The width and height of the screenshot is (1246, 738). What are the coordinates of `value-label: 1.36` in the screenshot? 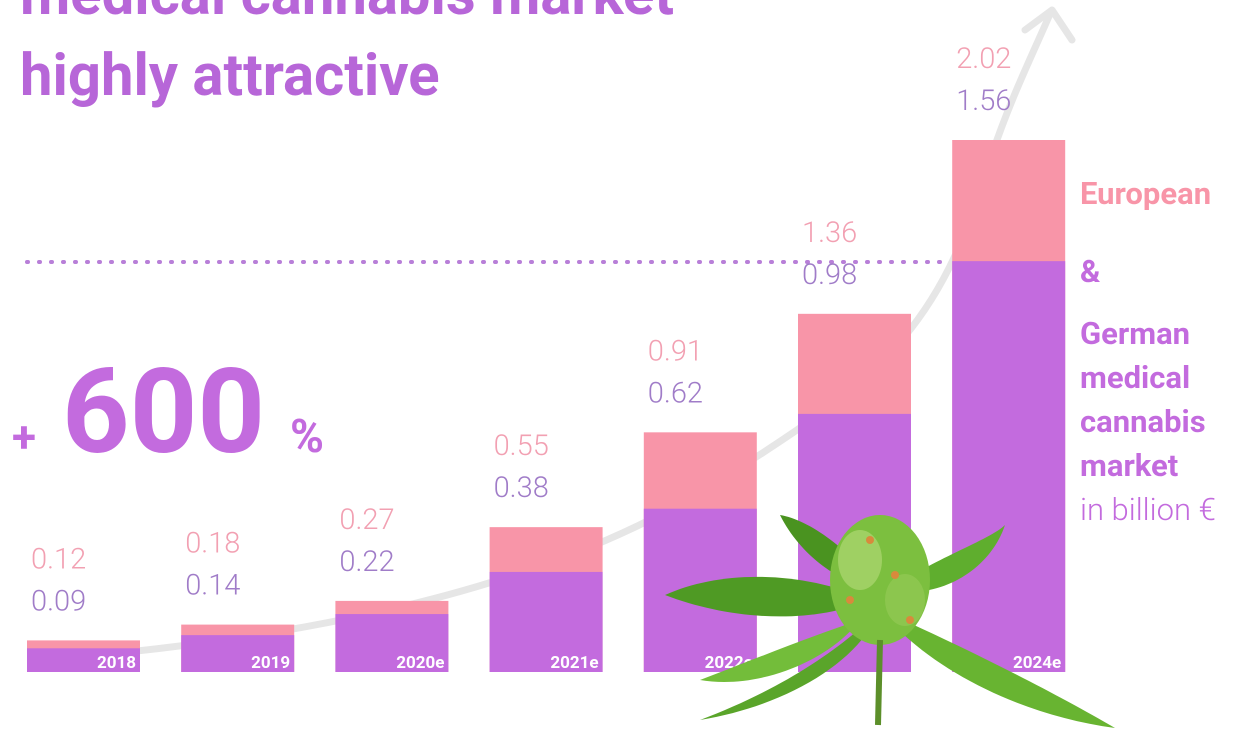 It's located at (829, 233).